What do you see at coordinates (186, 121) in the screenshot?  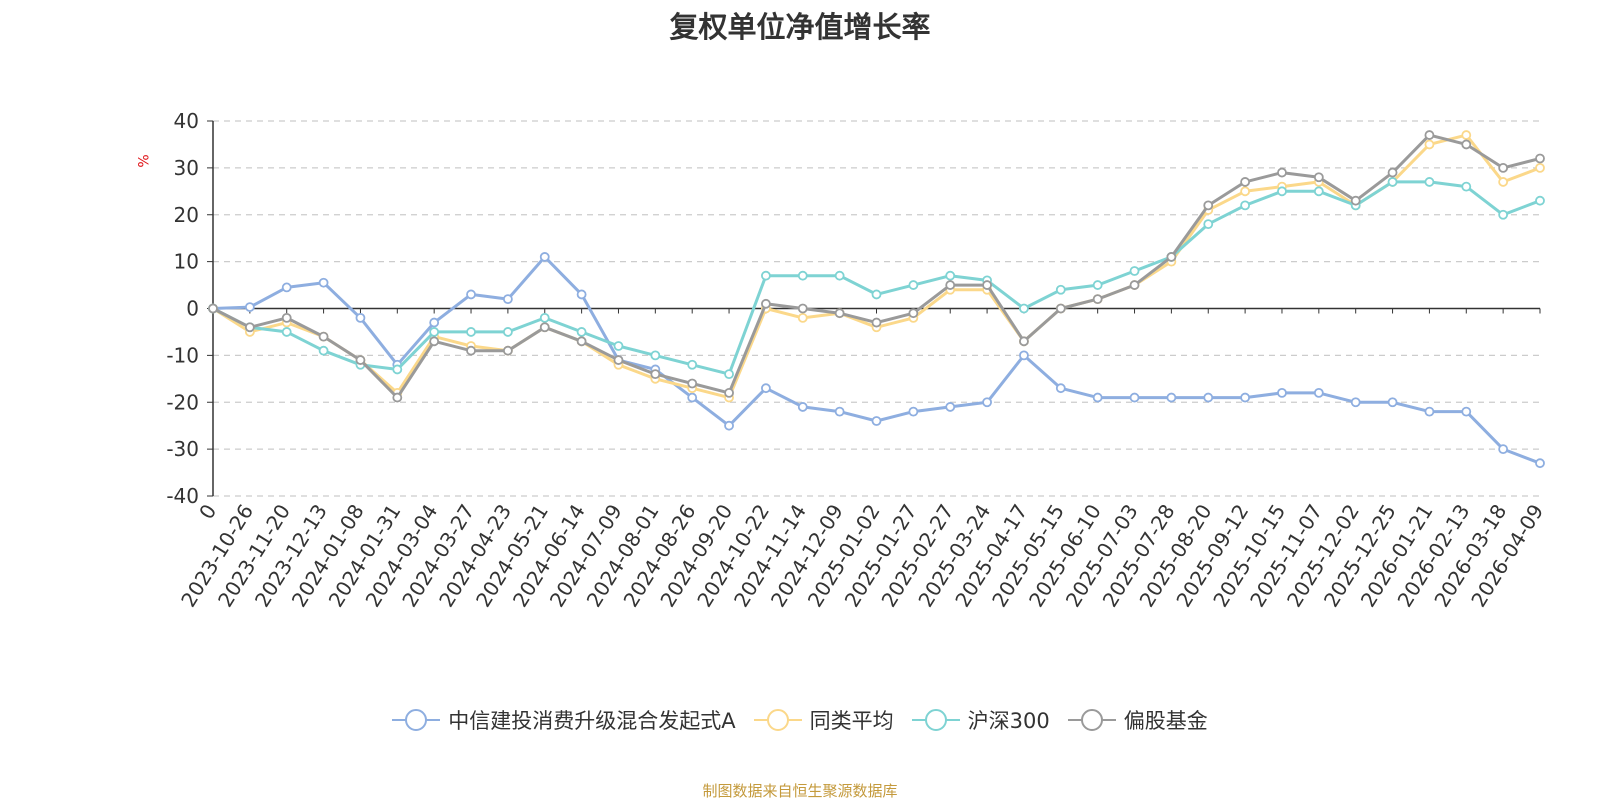 I see `y-tick-label: 40` at bounding box center [186, 121].